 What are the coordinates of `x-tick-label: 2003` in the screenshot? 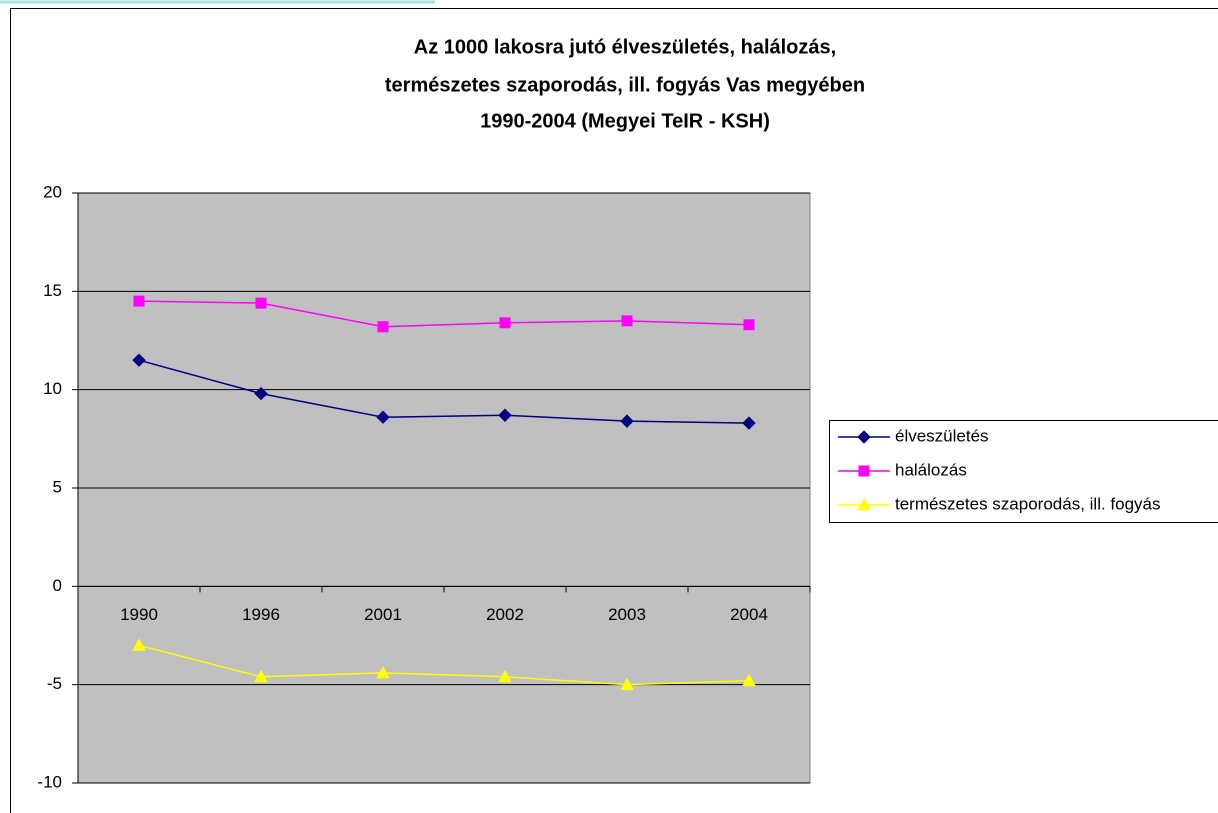 It's located at (627, 614).